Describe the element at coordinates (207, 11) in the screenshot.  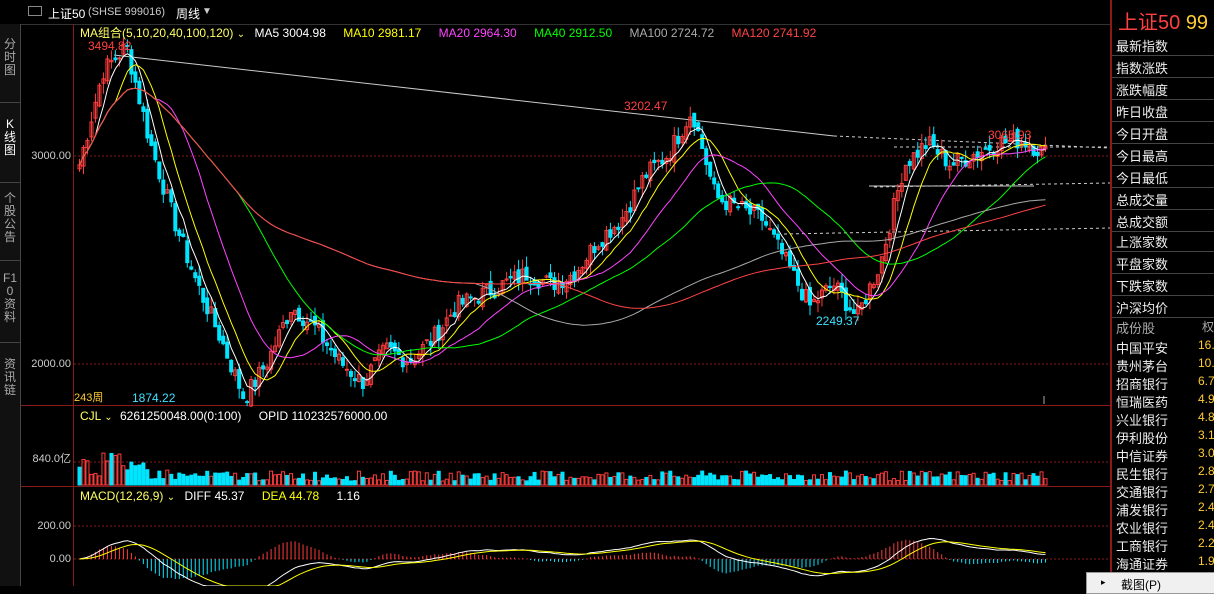
I see `chevron-down-icon: ▼` at that location.